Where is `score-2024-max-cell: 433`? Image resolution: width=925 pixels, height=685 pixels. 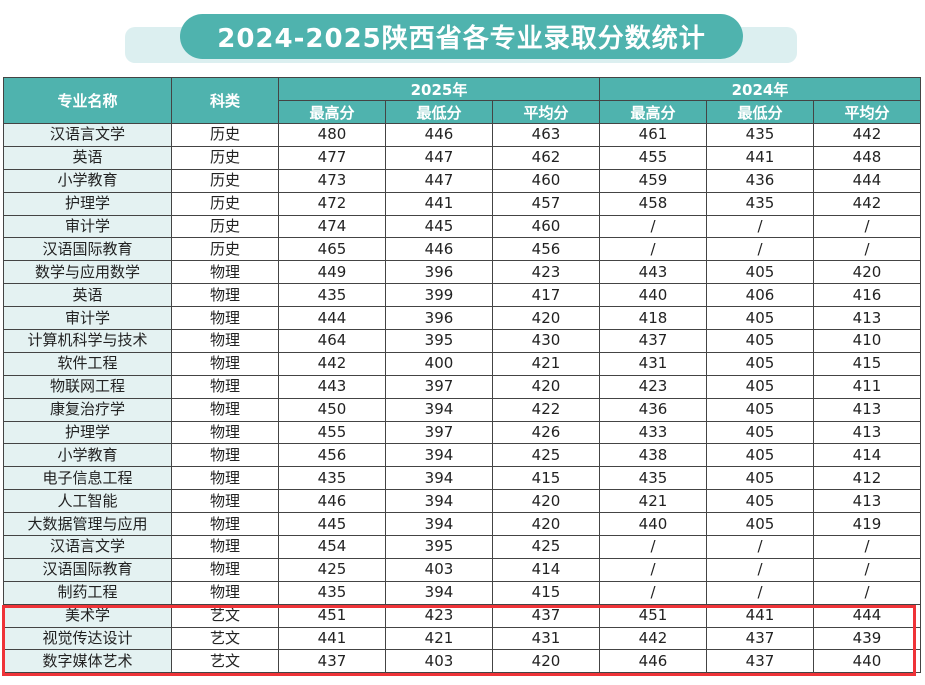
score-2024-max-cell: 433 is located at coordinates (653, 432).